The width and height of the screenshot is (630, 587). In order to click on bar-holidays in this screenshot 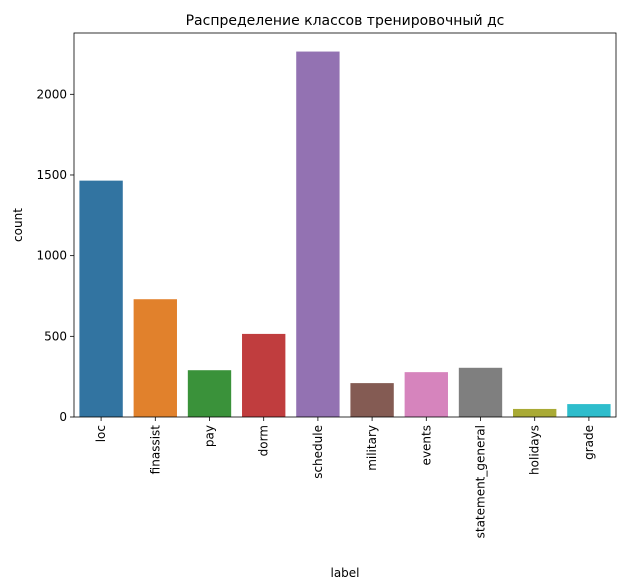, I will do `click(535, 412)`.